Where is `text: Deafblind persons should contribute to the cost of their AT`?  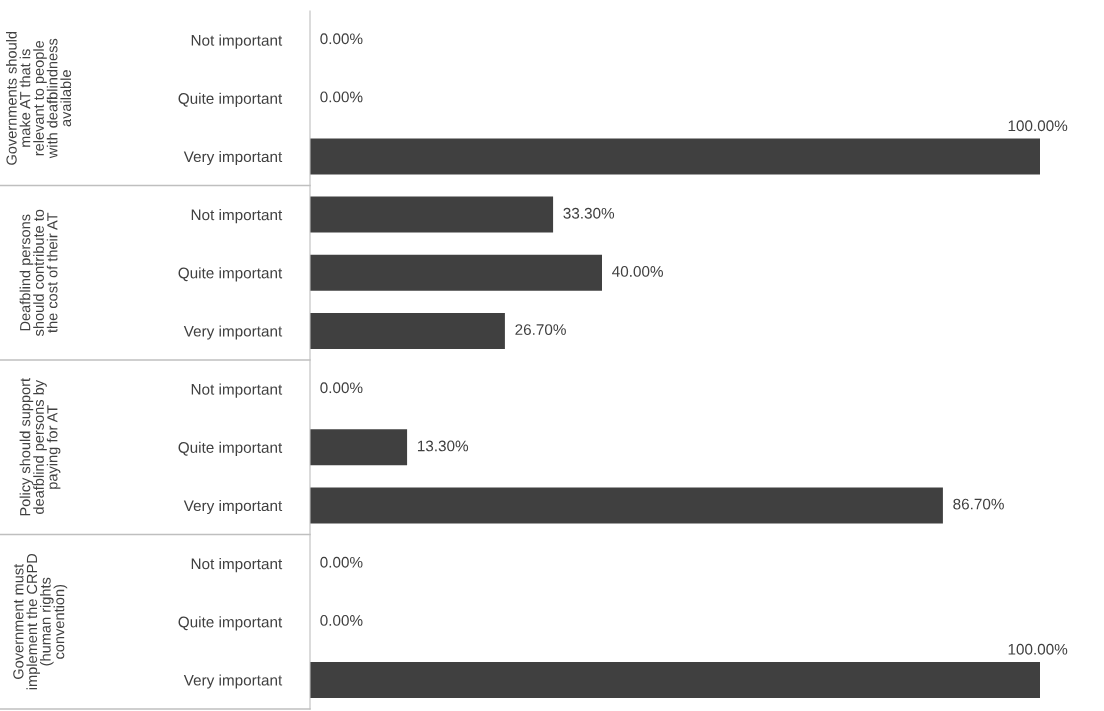 text: Deafblind persons should contribute to the cost of their AT is located at coordinates (38, 272).